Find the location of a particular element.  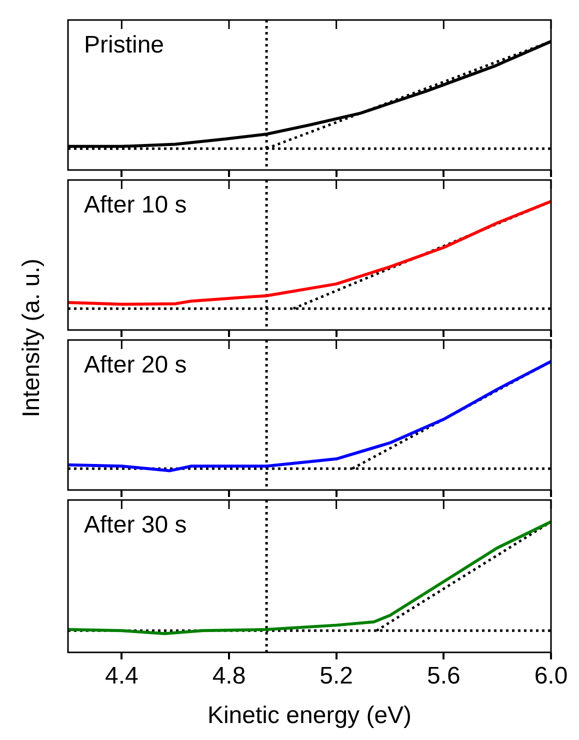

chart-title: After 20 s is located at coordinates (135, 365).